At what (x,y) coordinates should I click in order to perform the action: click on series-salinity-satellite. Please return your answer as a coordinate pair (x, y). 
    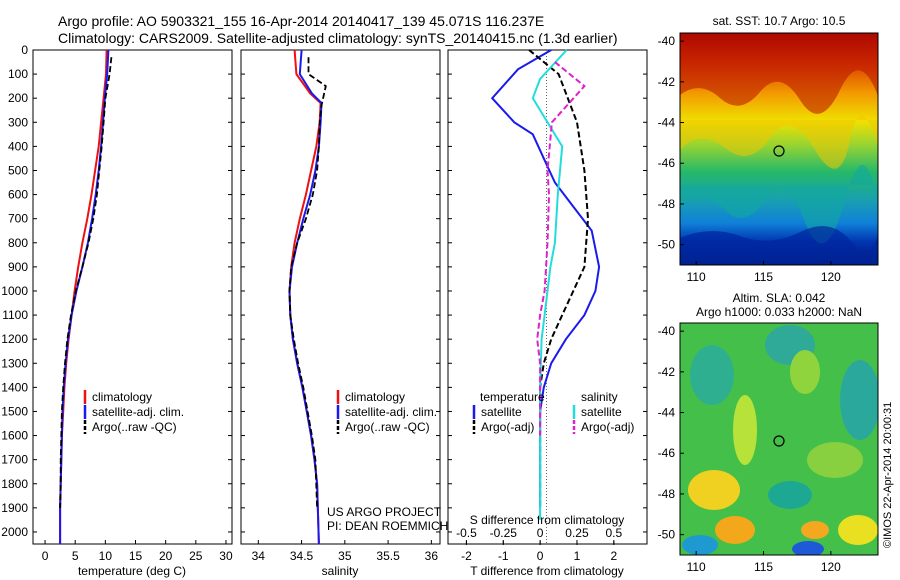
    Looking at the image, I should click on (549, 284).